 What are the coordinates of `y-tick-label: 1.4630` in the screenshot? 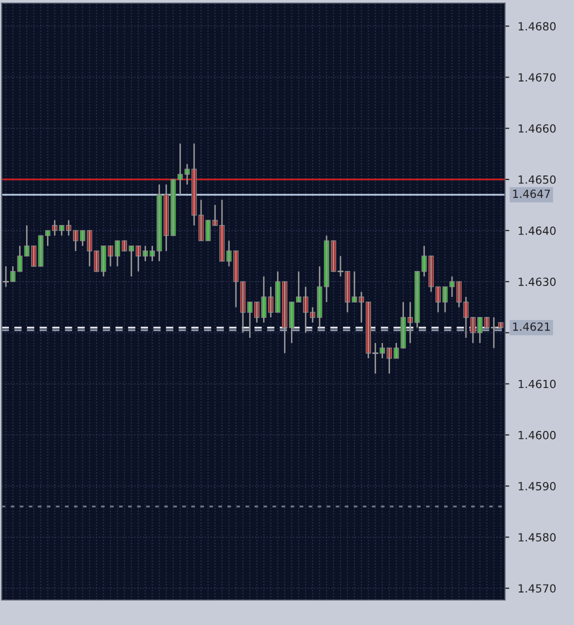 It's located at (537, 282).